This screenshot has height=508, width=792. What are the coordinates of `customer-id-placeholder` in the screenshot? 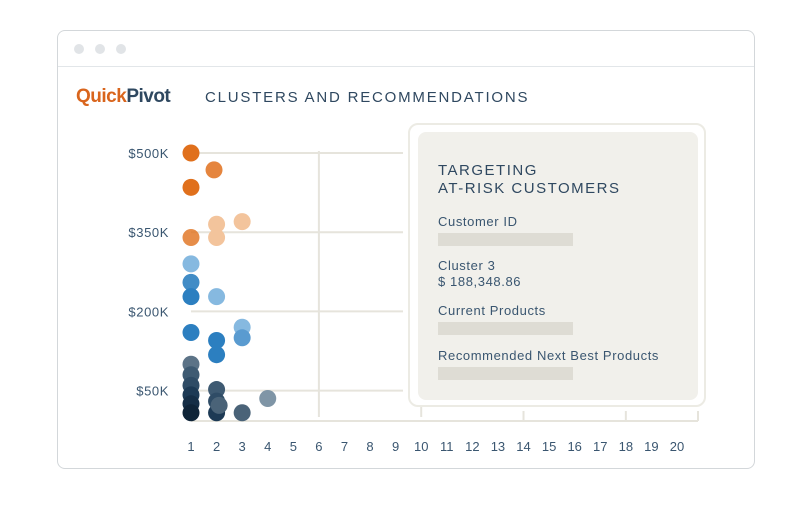 It's located at (505, 239).